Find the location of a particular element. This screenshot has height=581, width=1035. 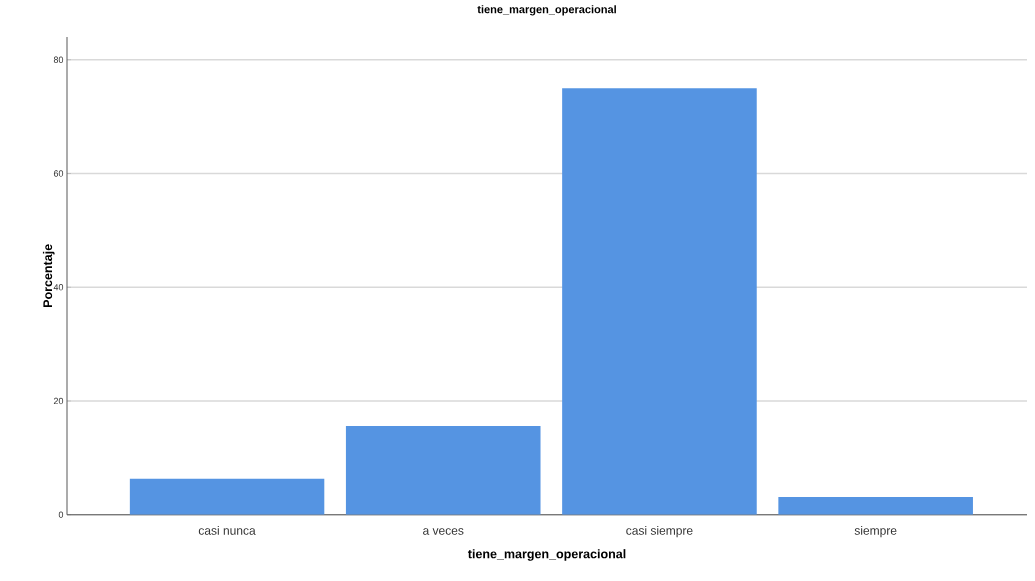

y-tick-label: 40 is located at coordinates (58, 287).